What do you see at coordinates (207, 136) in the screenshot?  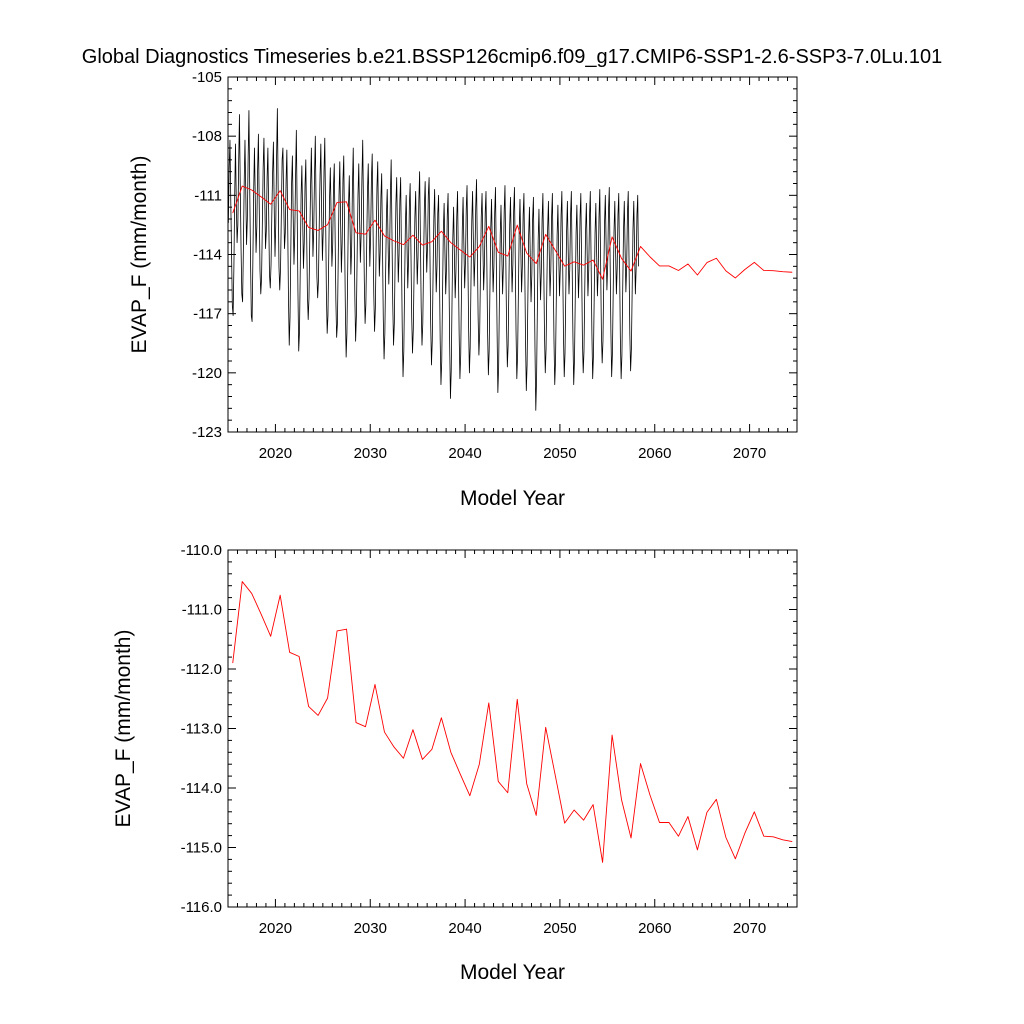 I see `y-tick-label: -108` at bounding box center [207, 136].